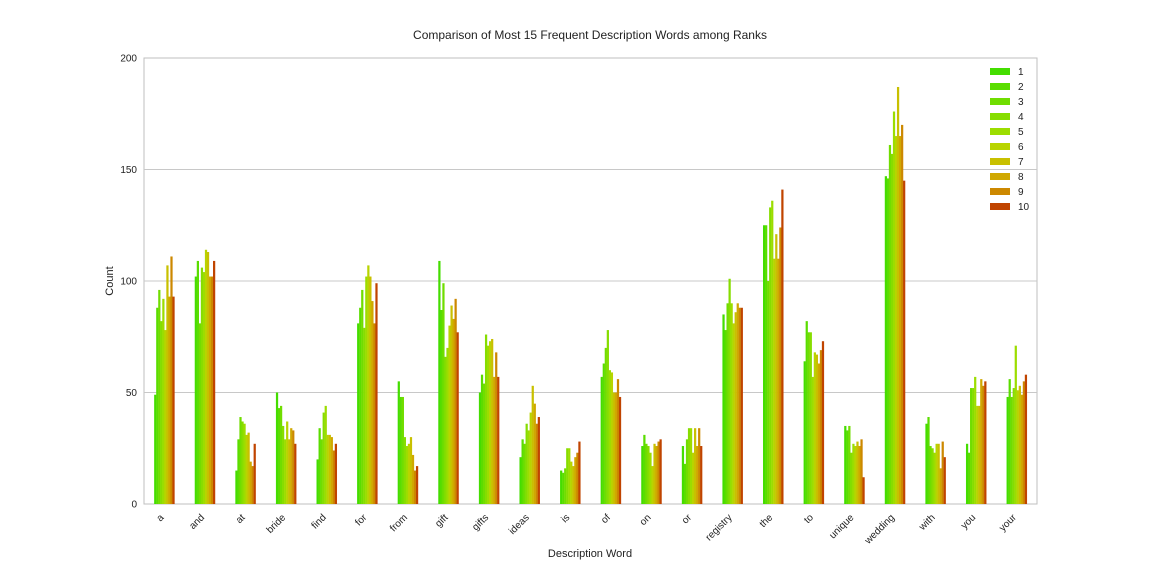 The height and width of the screenshot is (576, 1152). I want to click on y-axis-ticks: 0 50 100 150 200, so click(128, 282).